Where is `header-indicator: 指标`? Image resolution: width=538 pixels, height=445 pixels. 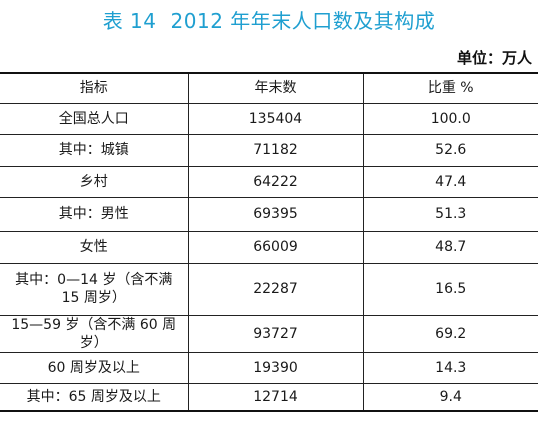 header-indicator: 指标 is located at coordinates (94, 88).